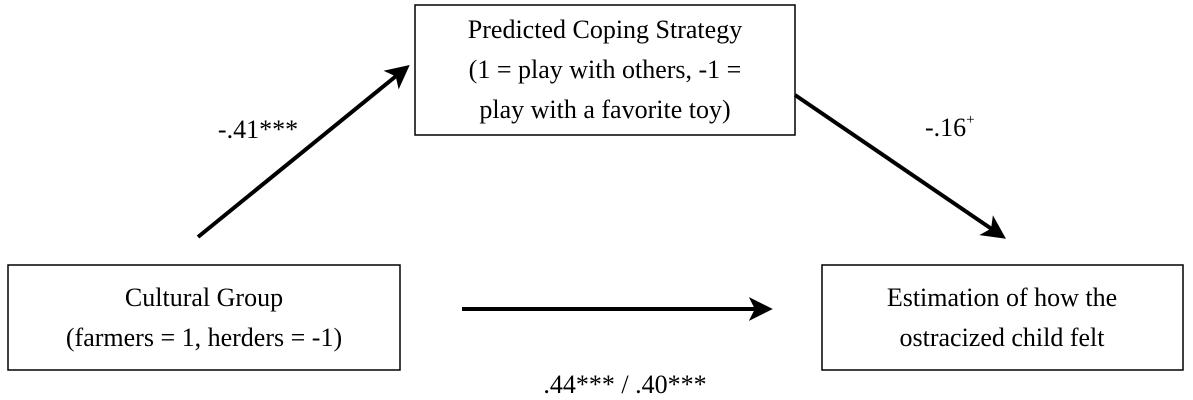 The height and width of the screenshot is (400, 1193). What do you see at coordinates (1002, 297) in the screenshot?
I see `node-text: Estimation of how the` at bounding box center [1002, 297].